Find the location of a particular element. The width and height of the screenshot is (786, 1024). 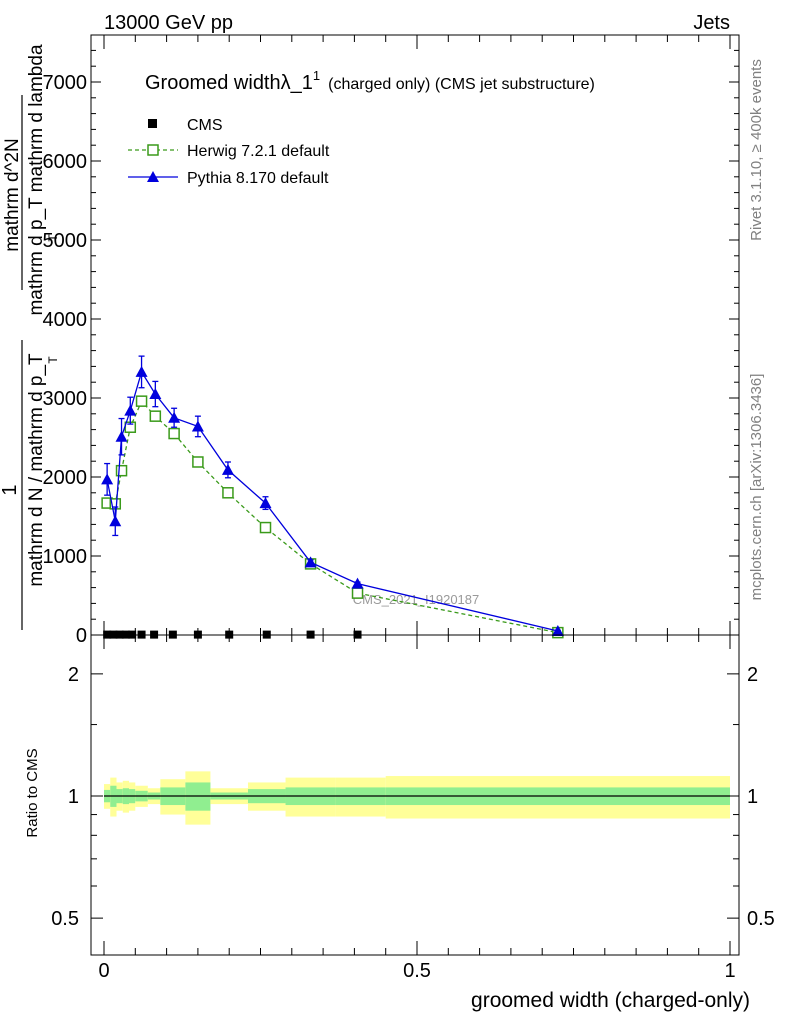

y-label-subscript-t-2: T is located at coordinates (53, 360).